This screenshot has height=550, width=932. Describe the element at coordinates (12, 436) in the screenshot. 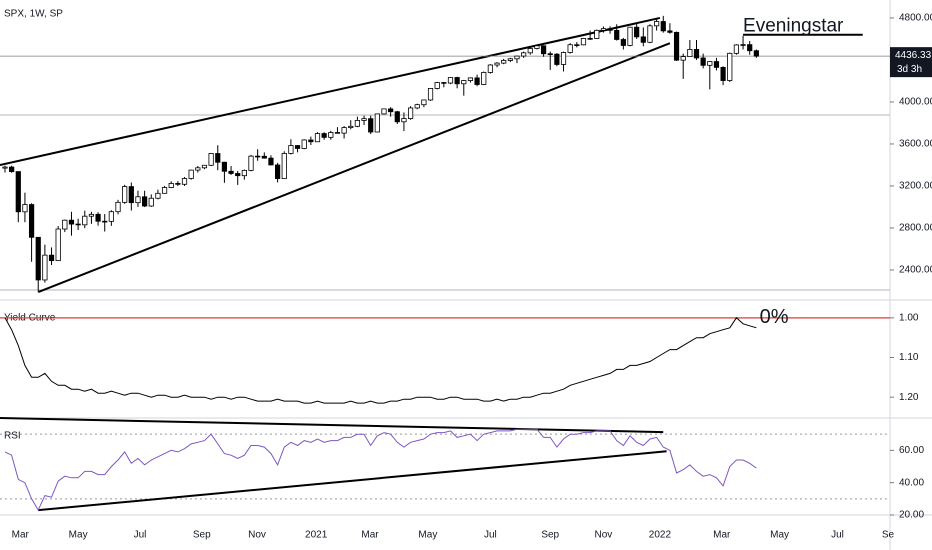

I see `pane-title: RSI` at that location.